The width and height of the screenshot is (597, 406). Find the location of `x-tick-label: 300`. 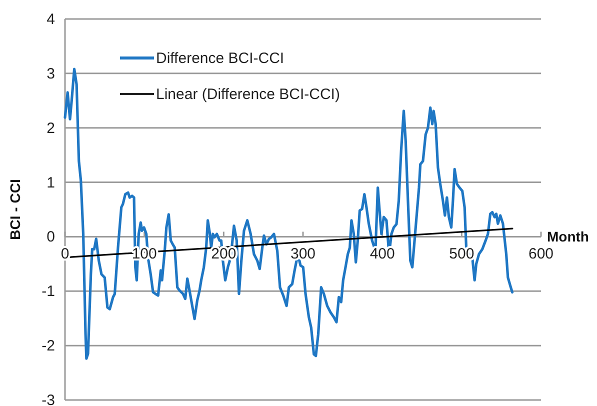

x-tick-label: 300 is located at coordinates (303, 254).